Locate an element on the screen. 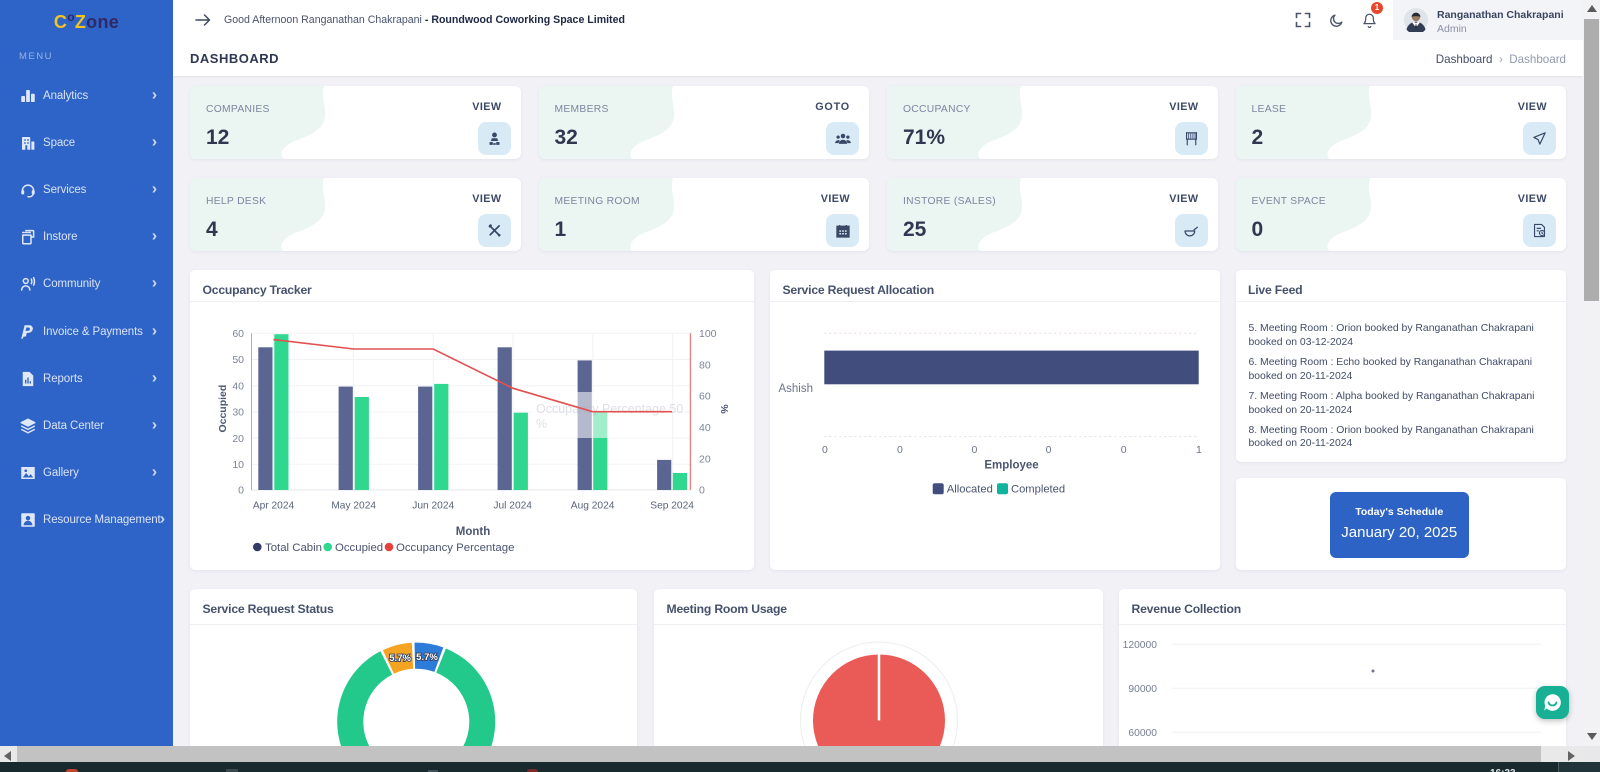 The height and width of the screenshot is (772, 1600). svg-text: Month is located at coordinates (473, 532).